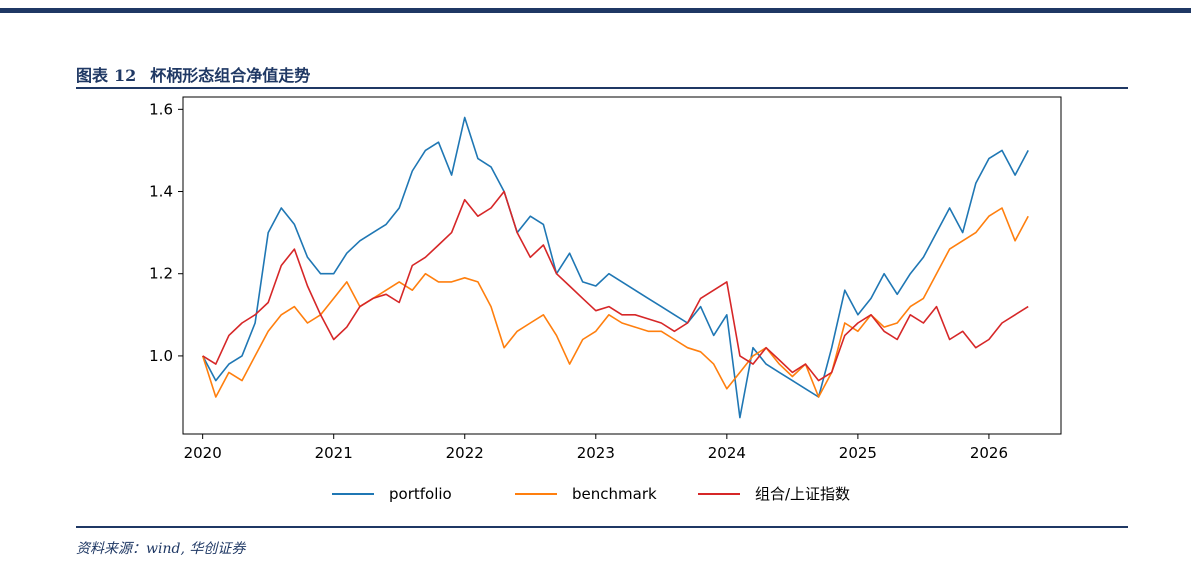 The height and width of the screenshot is (565, 1191). What do you see at coordinates (465, 453) in the screenshot?
I see `x-tick-label: 2022` at bounding box center [465, 453].